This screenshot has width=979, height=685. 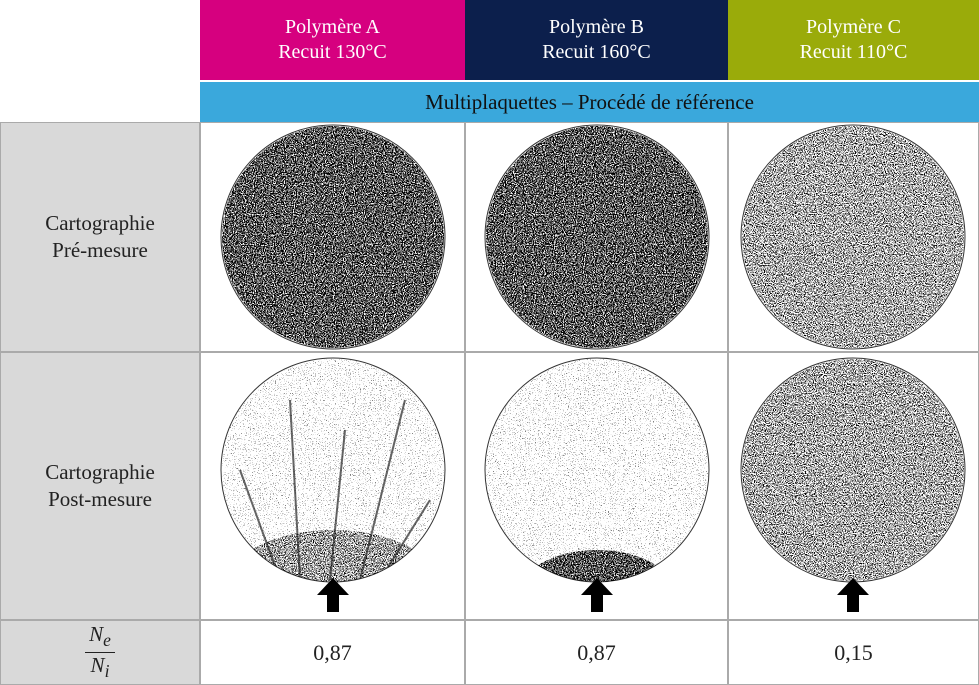 I want to click on ratio-value: 0,87, so click(x=596, y=652).